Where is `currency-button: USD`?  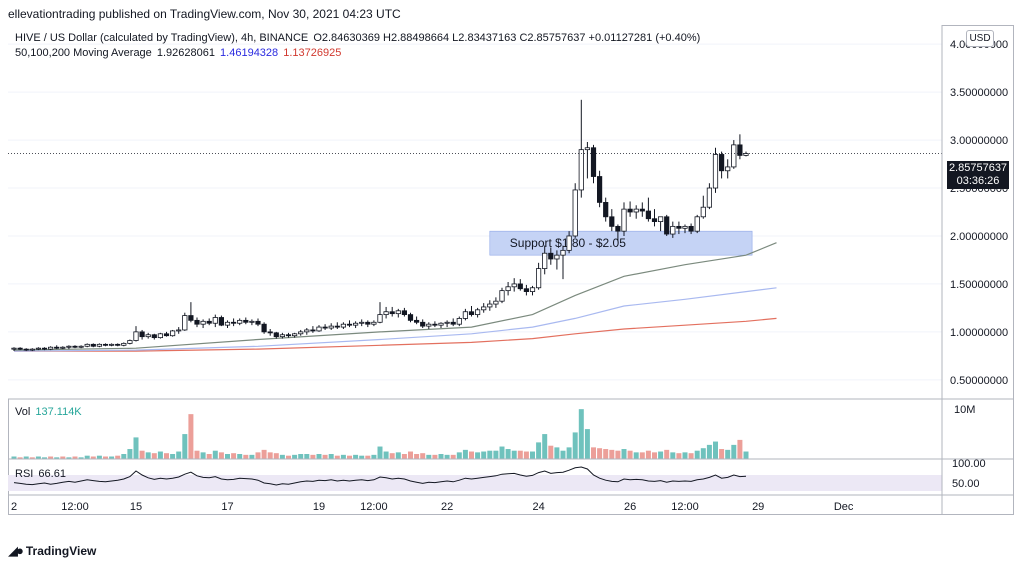
currency-button: USD is located at coordinates (980, 38).